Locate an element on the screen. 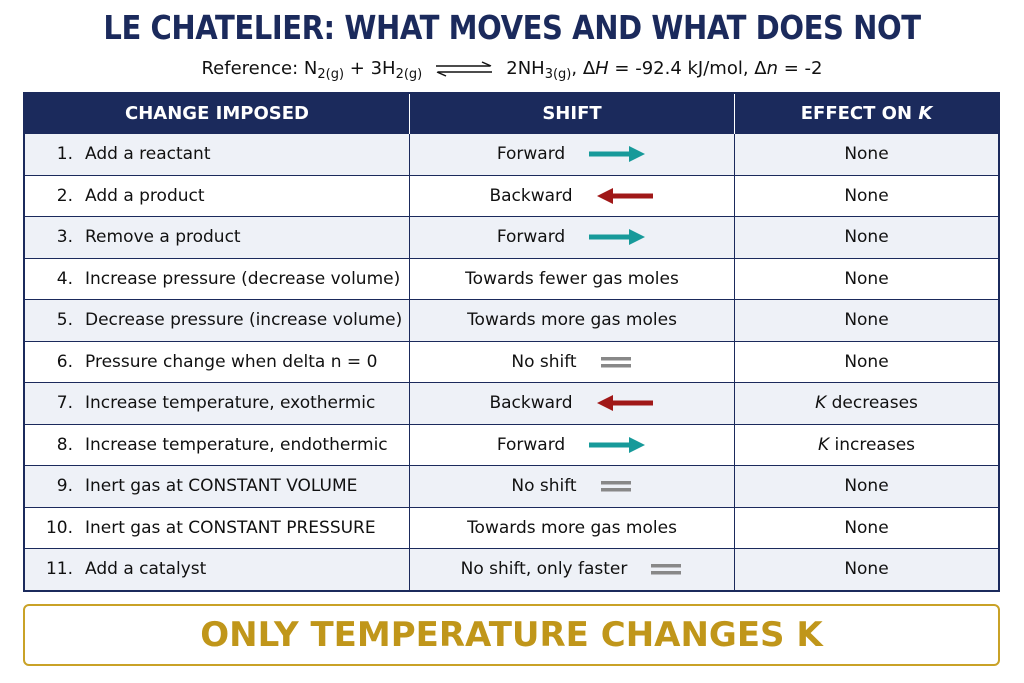 This screenshot has height=683, width=1024. table-cell: Towards more gas moles is located at coordinates (572, 320).